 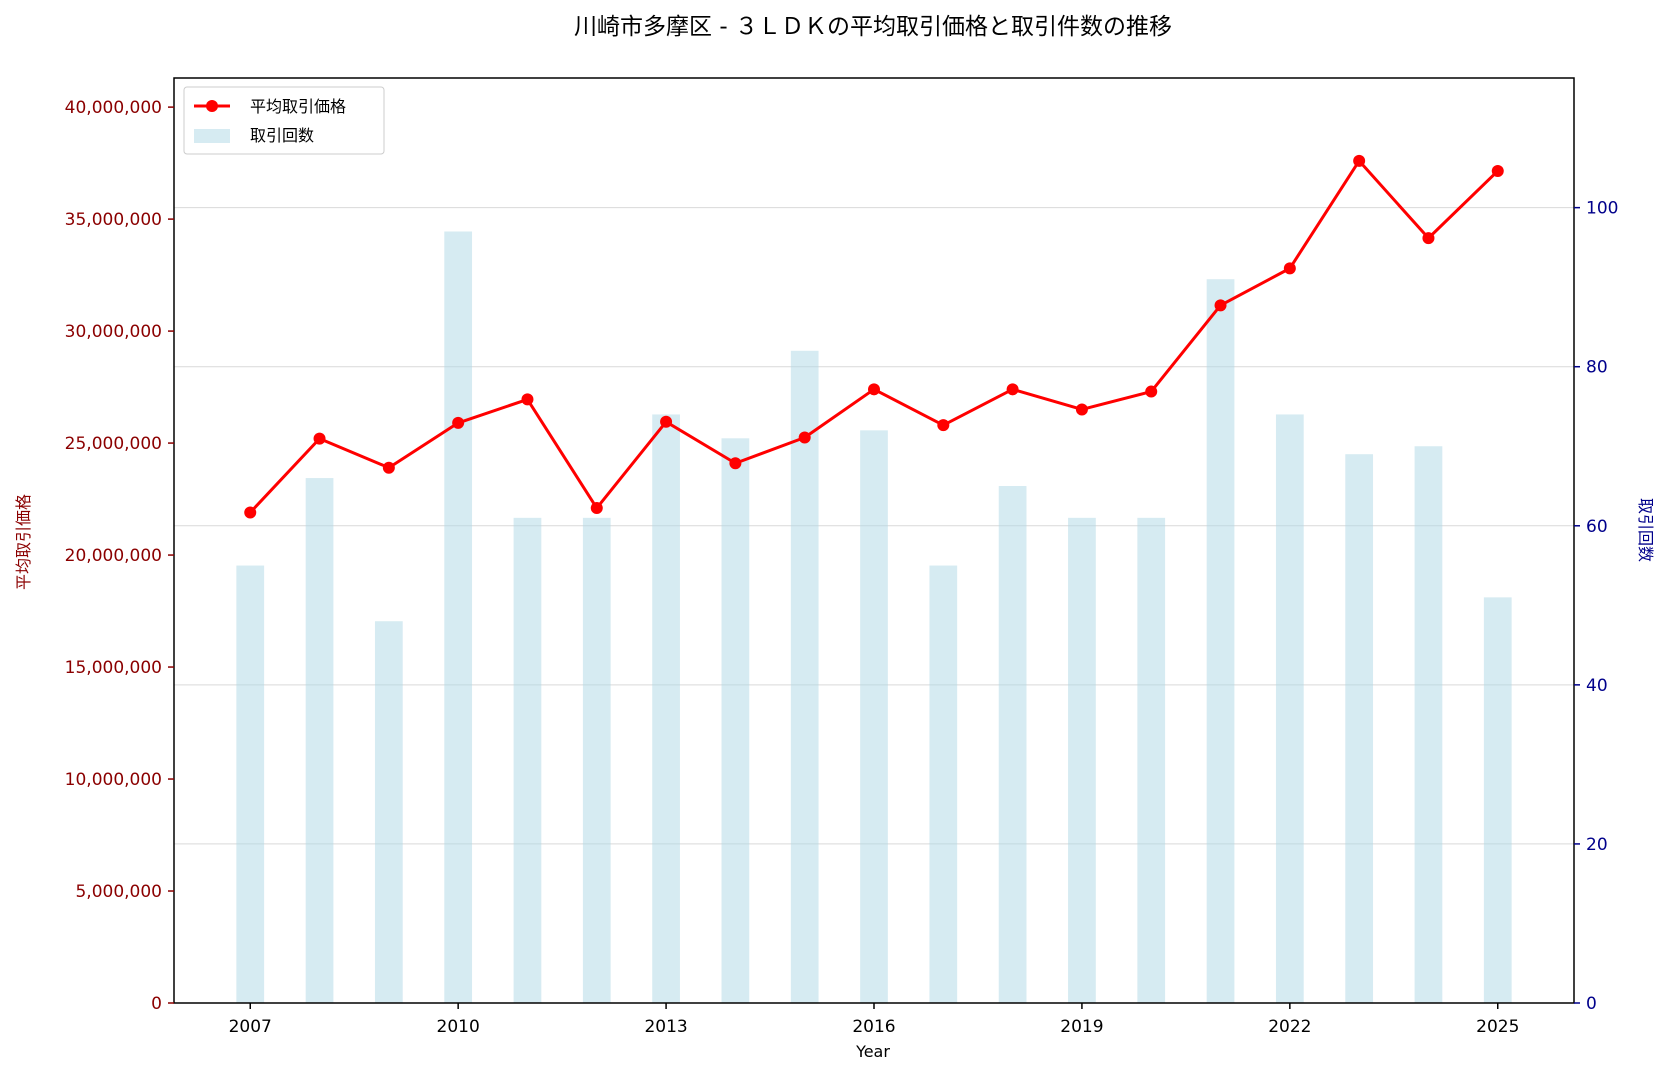 What do you see at coordinates (1591, 1004) in the screenshot?
I see `right-axis-tick-label: 0` at bounding box center [1591, 1004].